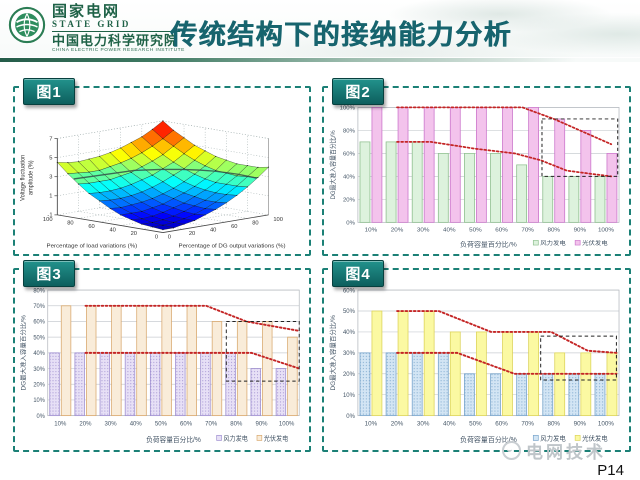 The width and height of the screenshot is (640, 480). I want to click on load-tick-label: 100, so click(48, 220).